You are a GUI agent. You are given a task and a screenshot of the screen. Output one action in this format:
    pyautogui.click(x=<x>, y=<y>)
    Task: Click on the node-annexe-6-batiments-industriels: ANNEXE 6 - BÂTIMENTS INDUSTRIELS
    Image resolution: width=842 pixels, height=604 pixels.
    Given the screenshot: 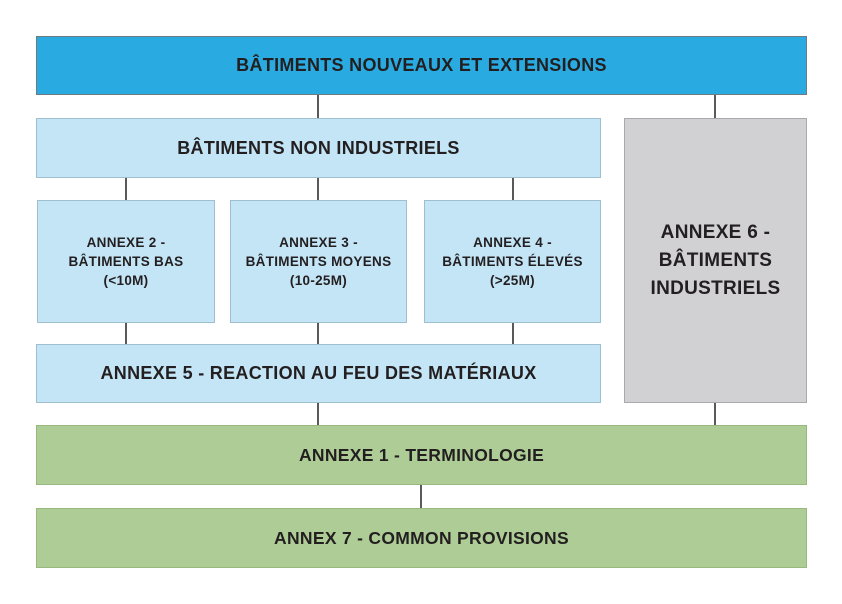 What is the action you would take?
    pyautogui.click(x=715, y=260)
    